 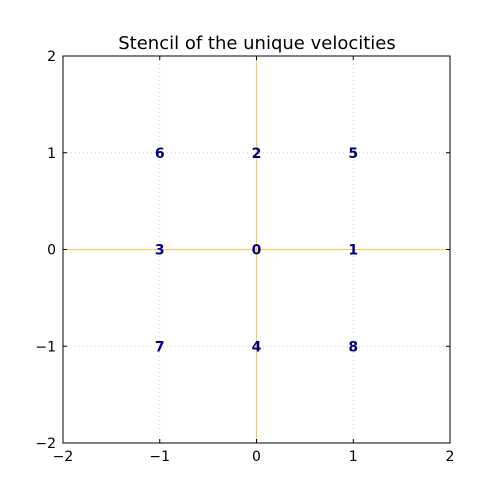 I want to click on y-tick-label: −2, so click(x=45, y=444).